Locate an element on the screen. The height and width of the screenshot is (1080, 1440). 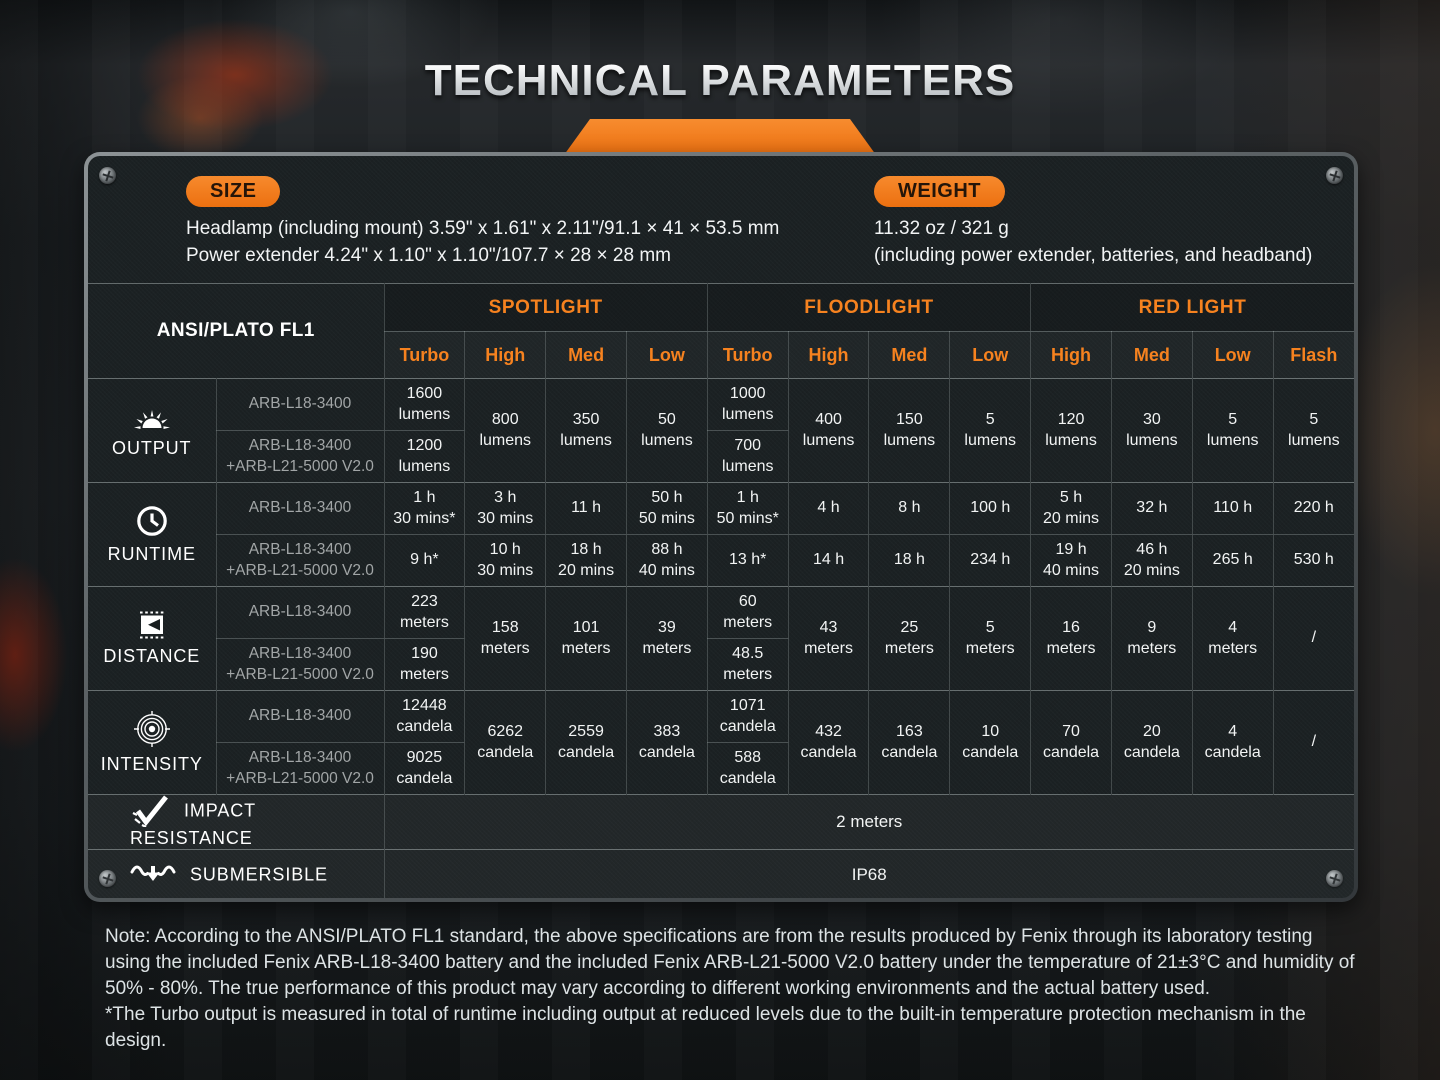
value-cell: 2 meters is located at coordinates (868, 822).